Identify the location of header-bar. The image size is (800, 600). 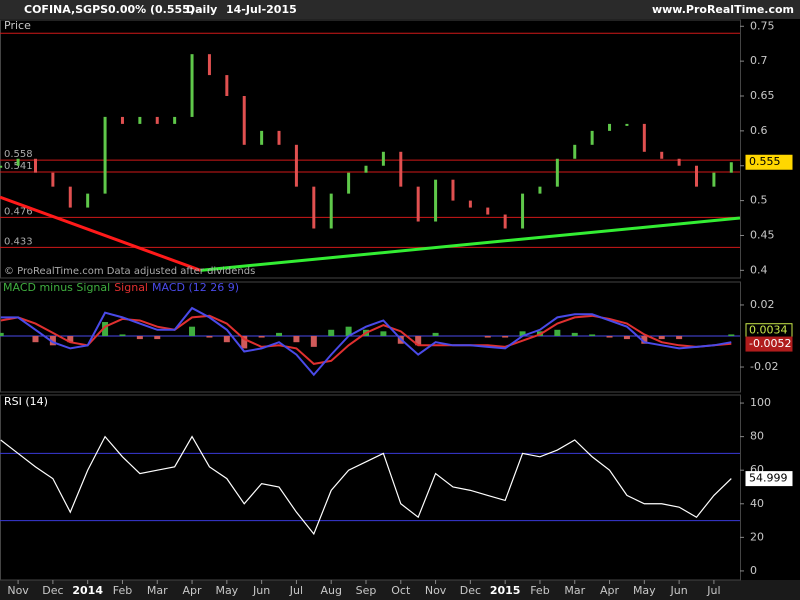
(400, 9).